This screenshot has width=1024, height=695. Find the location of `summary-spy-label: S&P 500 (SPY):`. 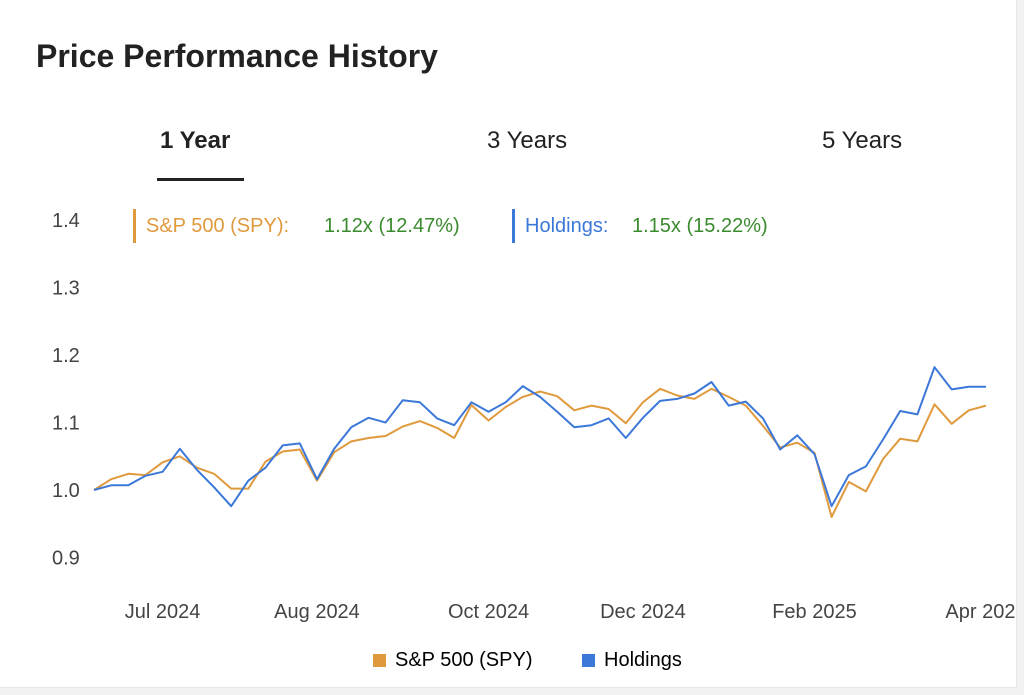

summary-spy-label: S&P 500 (SPY): is located at coordinates (218, 226).